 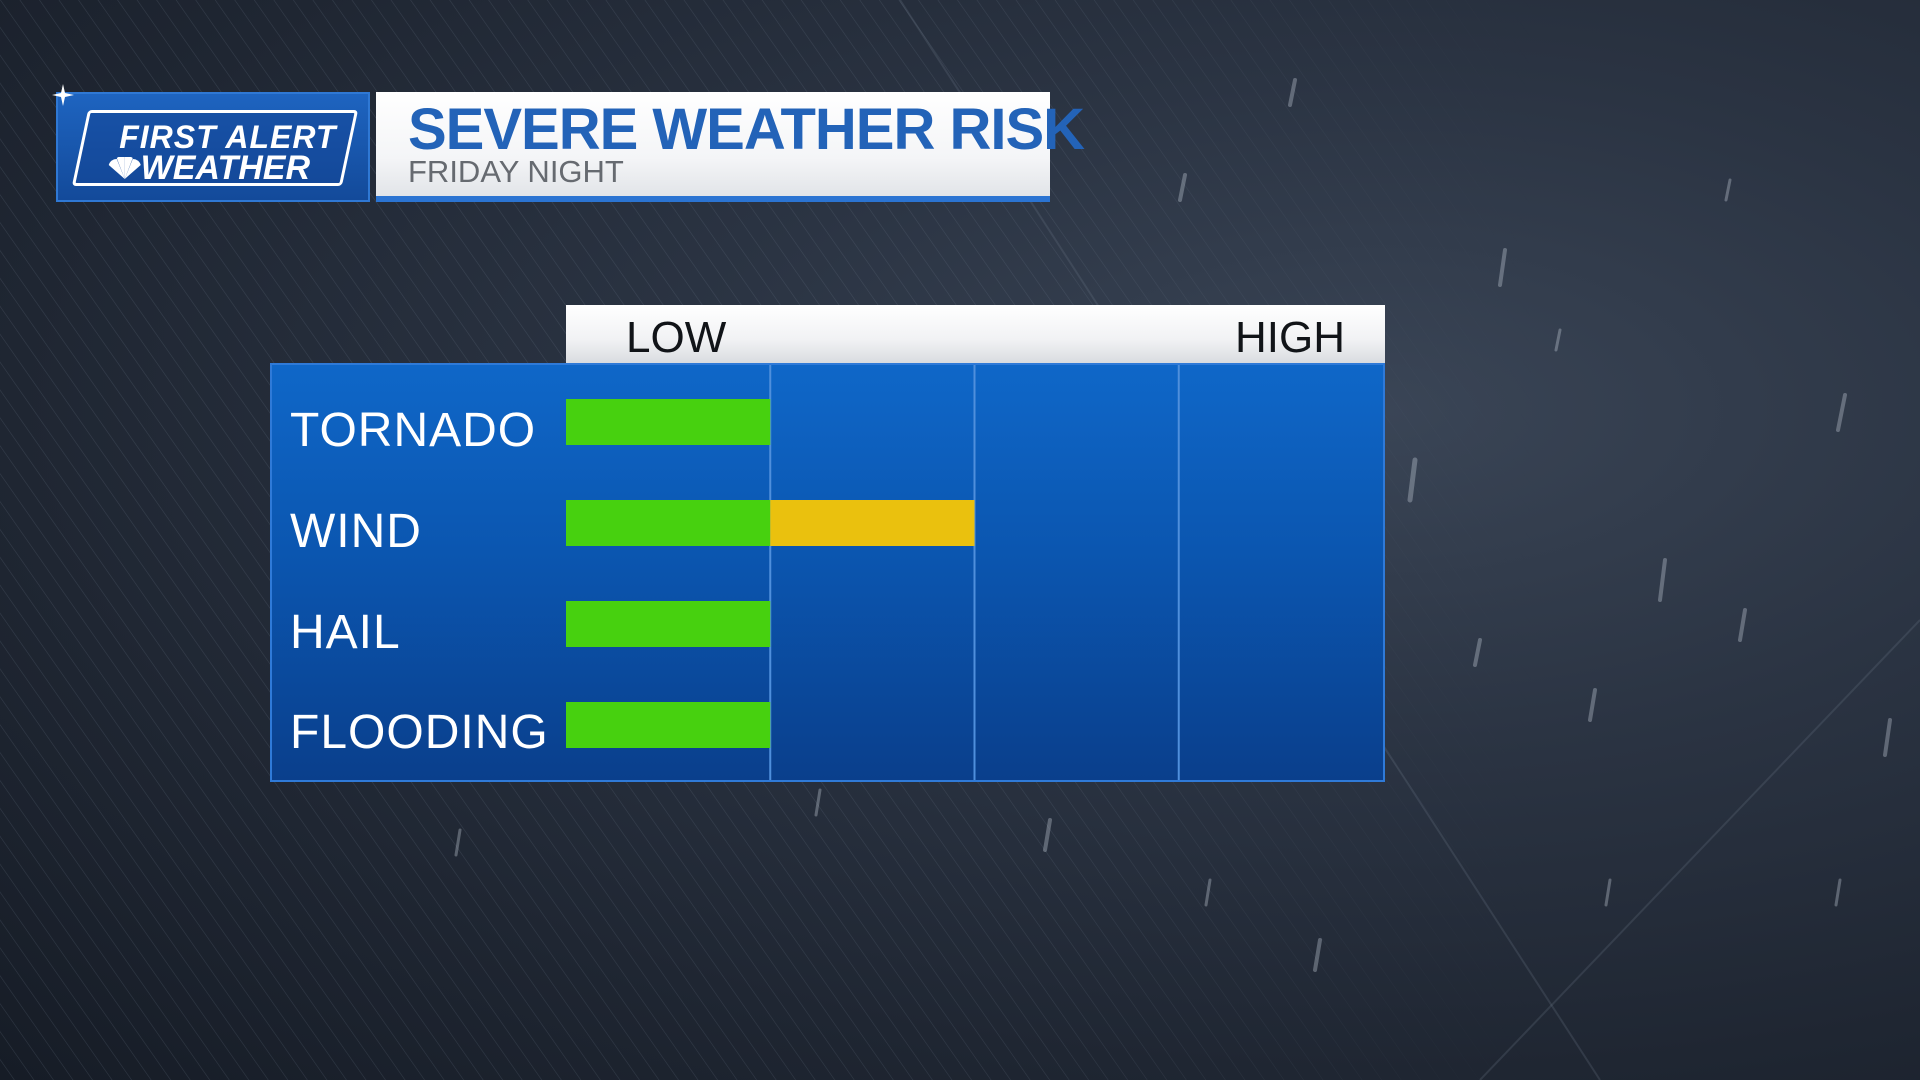 I want to click on sparkle-icon, so click(x=63, y=95).